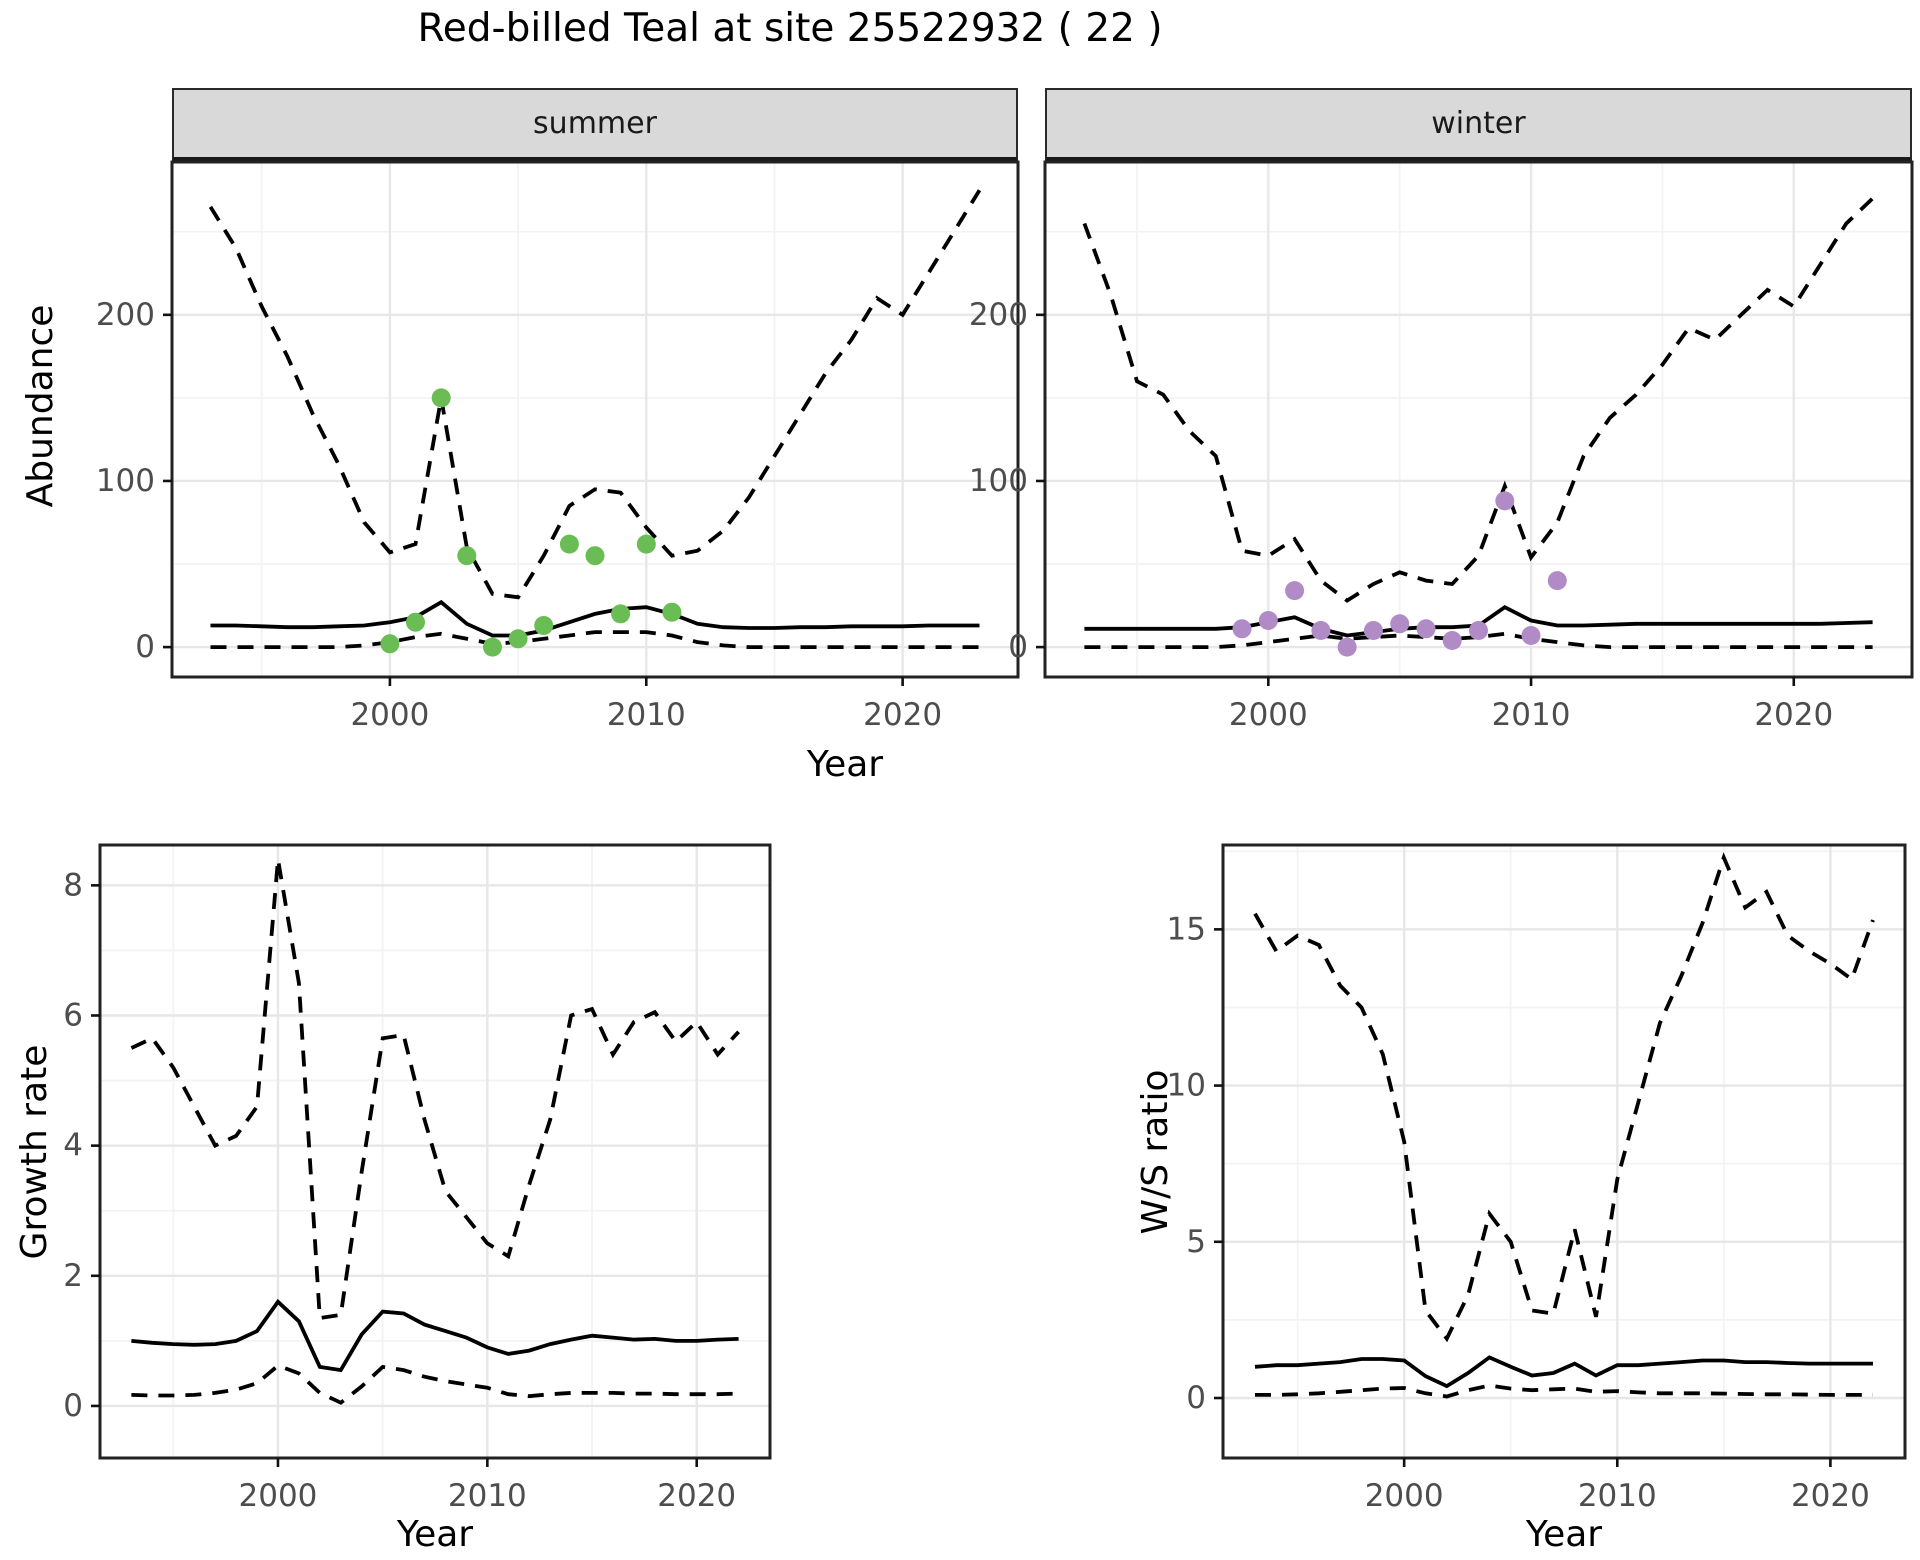 This screenshot has height=1560, width=1920. I want to click on facet-strip-winter: winter, so click(1478, 125).